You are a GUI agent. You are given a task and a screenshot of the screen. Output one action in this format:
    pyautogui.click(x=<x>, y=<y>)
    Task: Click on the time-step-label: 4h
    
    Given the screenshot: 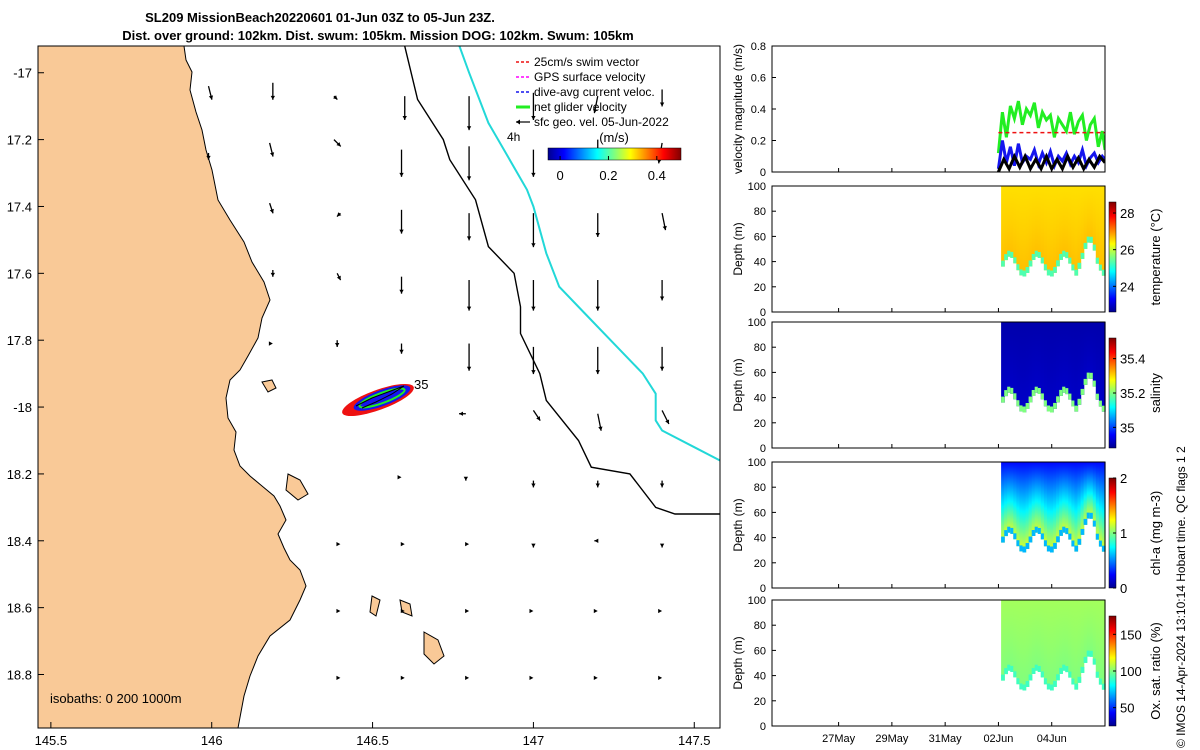 What is the action you would take?
    pyautogui.click(x=513, y=137)
    